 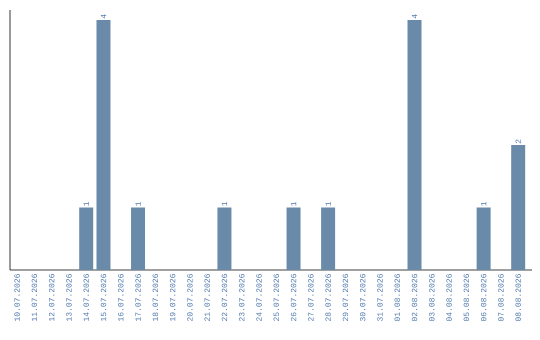 I want to click on x-tick-label: 12.07.2026, so click(x=51, y=297).